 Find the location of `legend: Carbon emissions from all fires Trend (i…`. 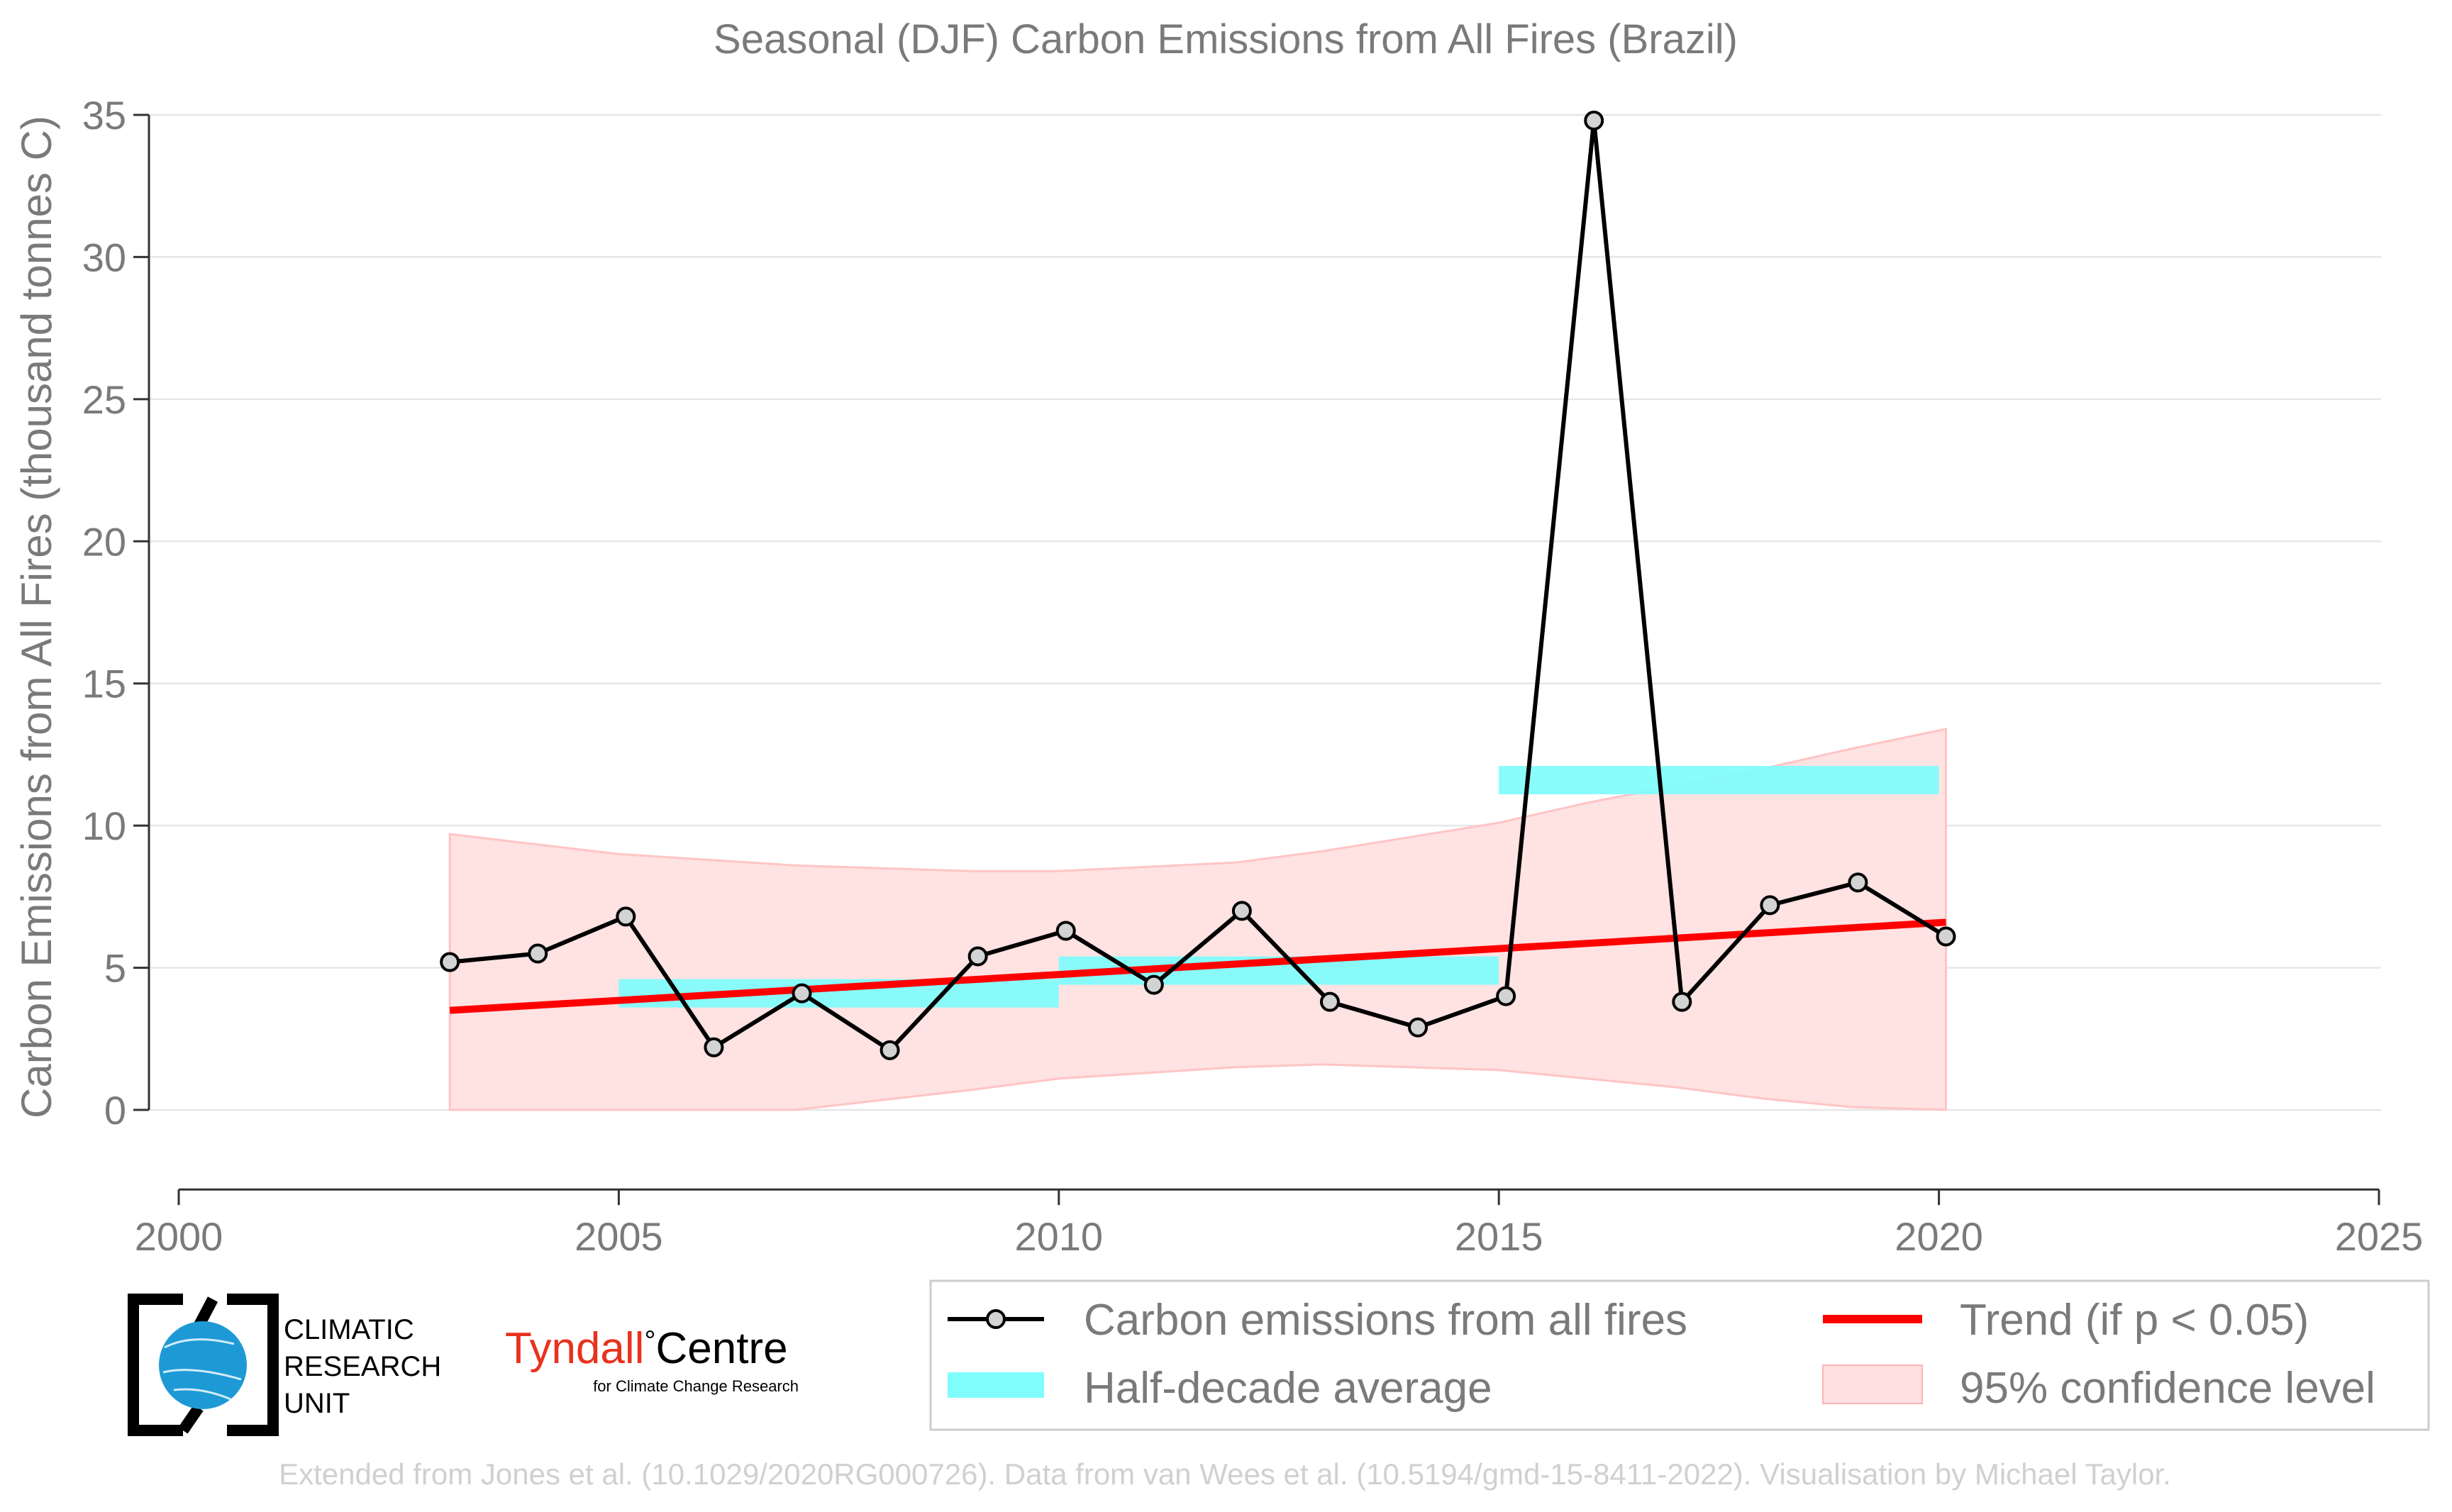

legend: Carbon emissions from all fires Trend (i… is located at coordinates (1679, 1355).